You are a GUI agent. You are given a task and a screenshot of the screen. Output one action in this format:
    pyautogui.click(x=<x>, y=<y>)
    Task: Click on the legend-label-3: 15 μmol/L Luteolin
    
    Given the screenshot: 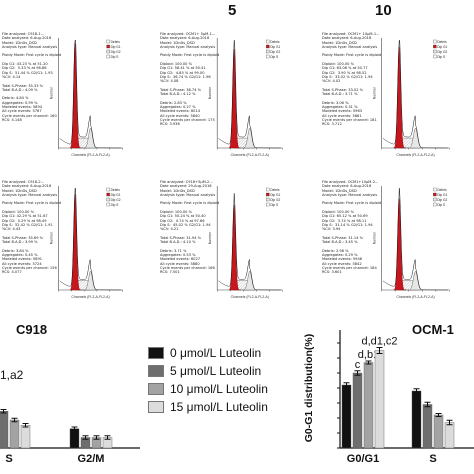 What is the action you would take?
    pyautogui.click(x=219, y=407)
    